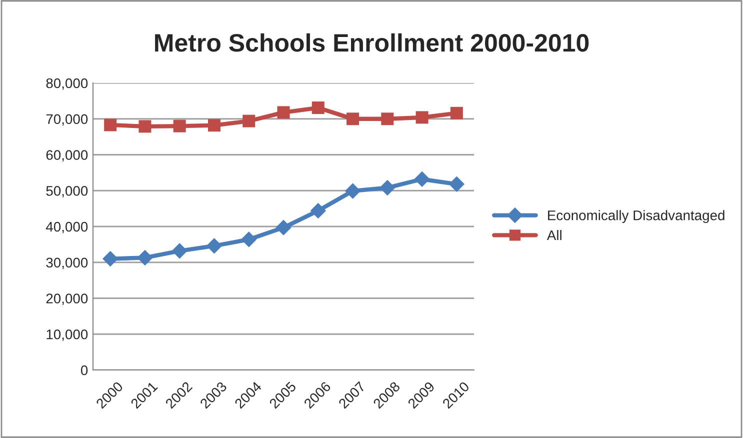 The height and width of the screenshot is (438, 743). Describe the element at coordinates (67, 264) in the screenshot. I see `y-tick-label: 30,000` at that location.